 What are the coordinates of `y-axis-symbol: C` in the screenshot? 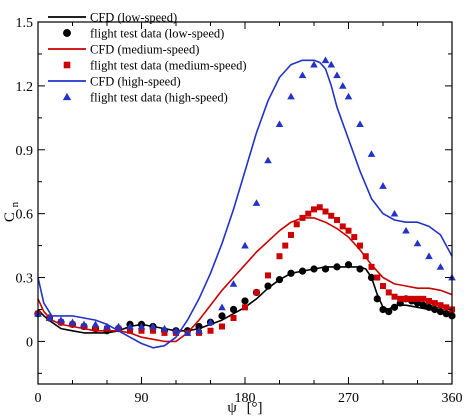 It's located at (10, 217).